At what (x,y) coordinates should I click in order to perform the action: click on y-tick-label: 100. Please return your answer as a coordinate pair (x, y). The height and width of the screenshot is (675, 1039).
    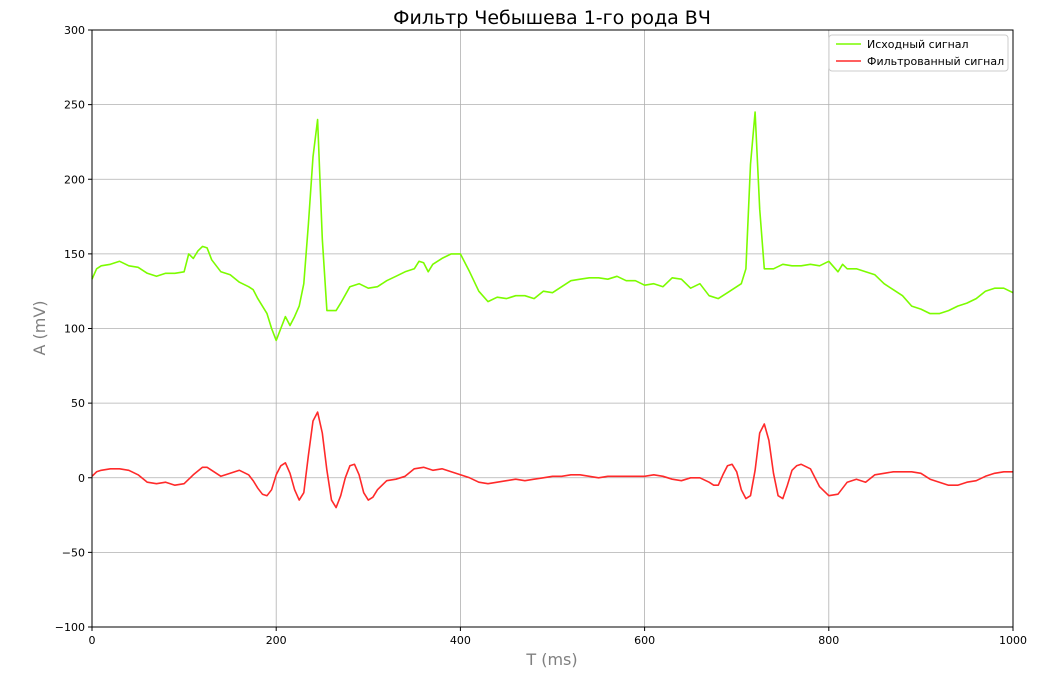
    Looking at the image, I should click on (74, 329).